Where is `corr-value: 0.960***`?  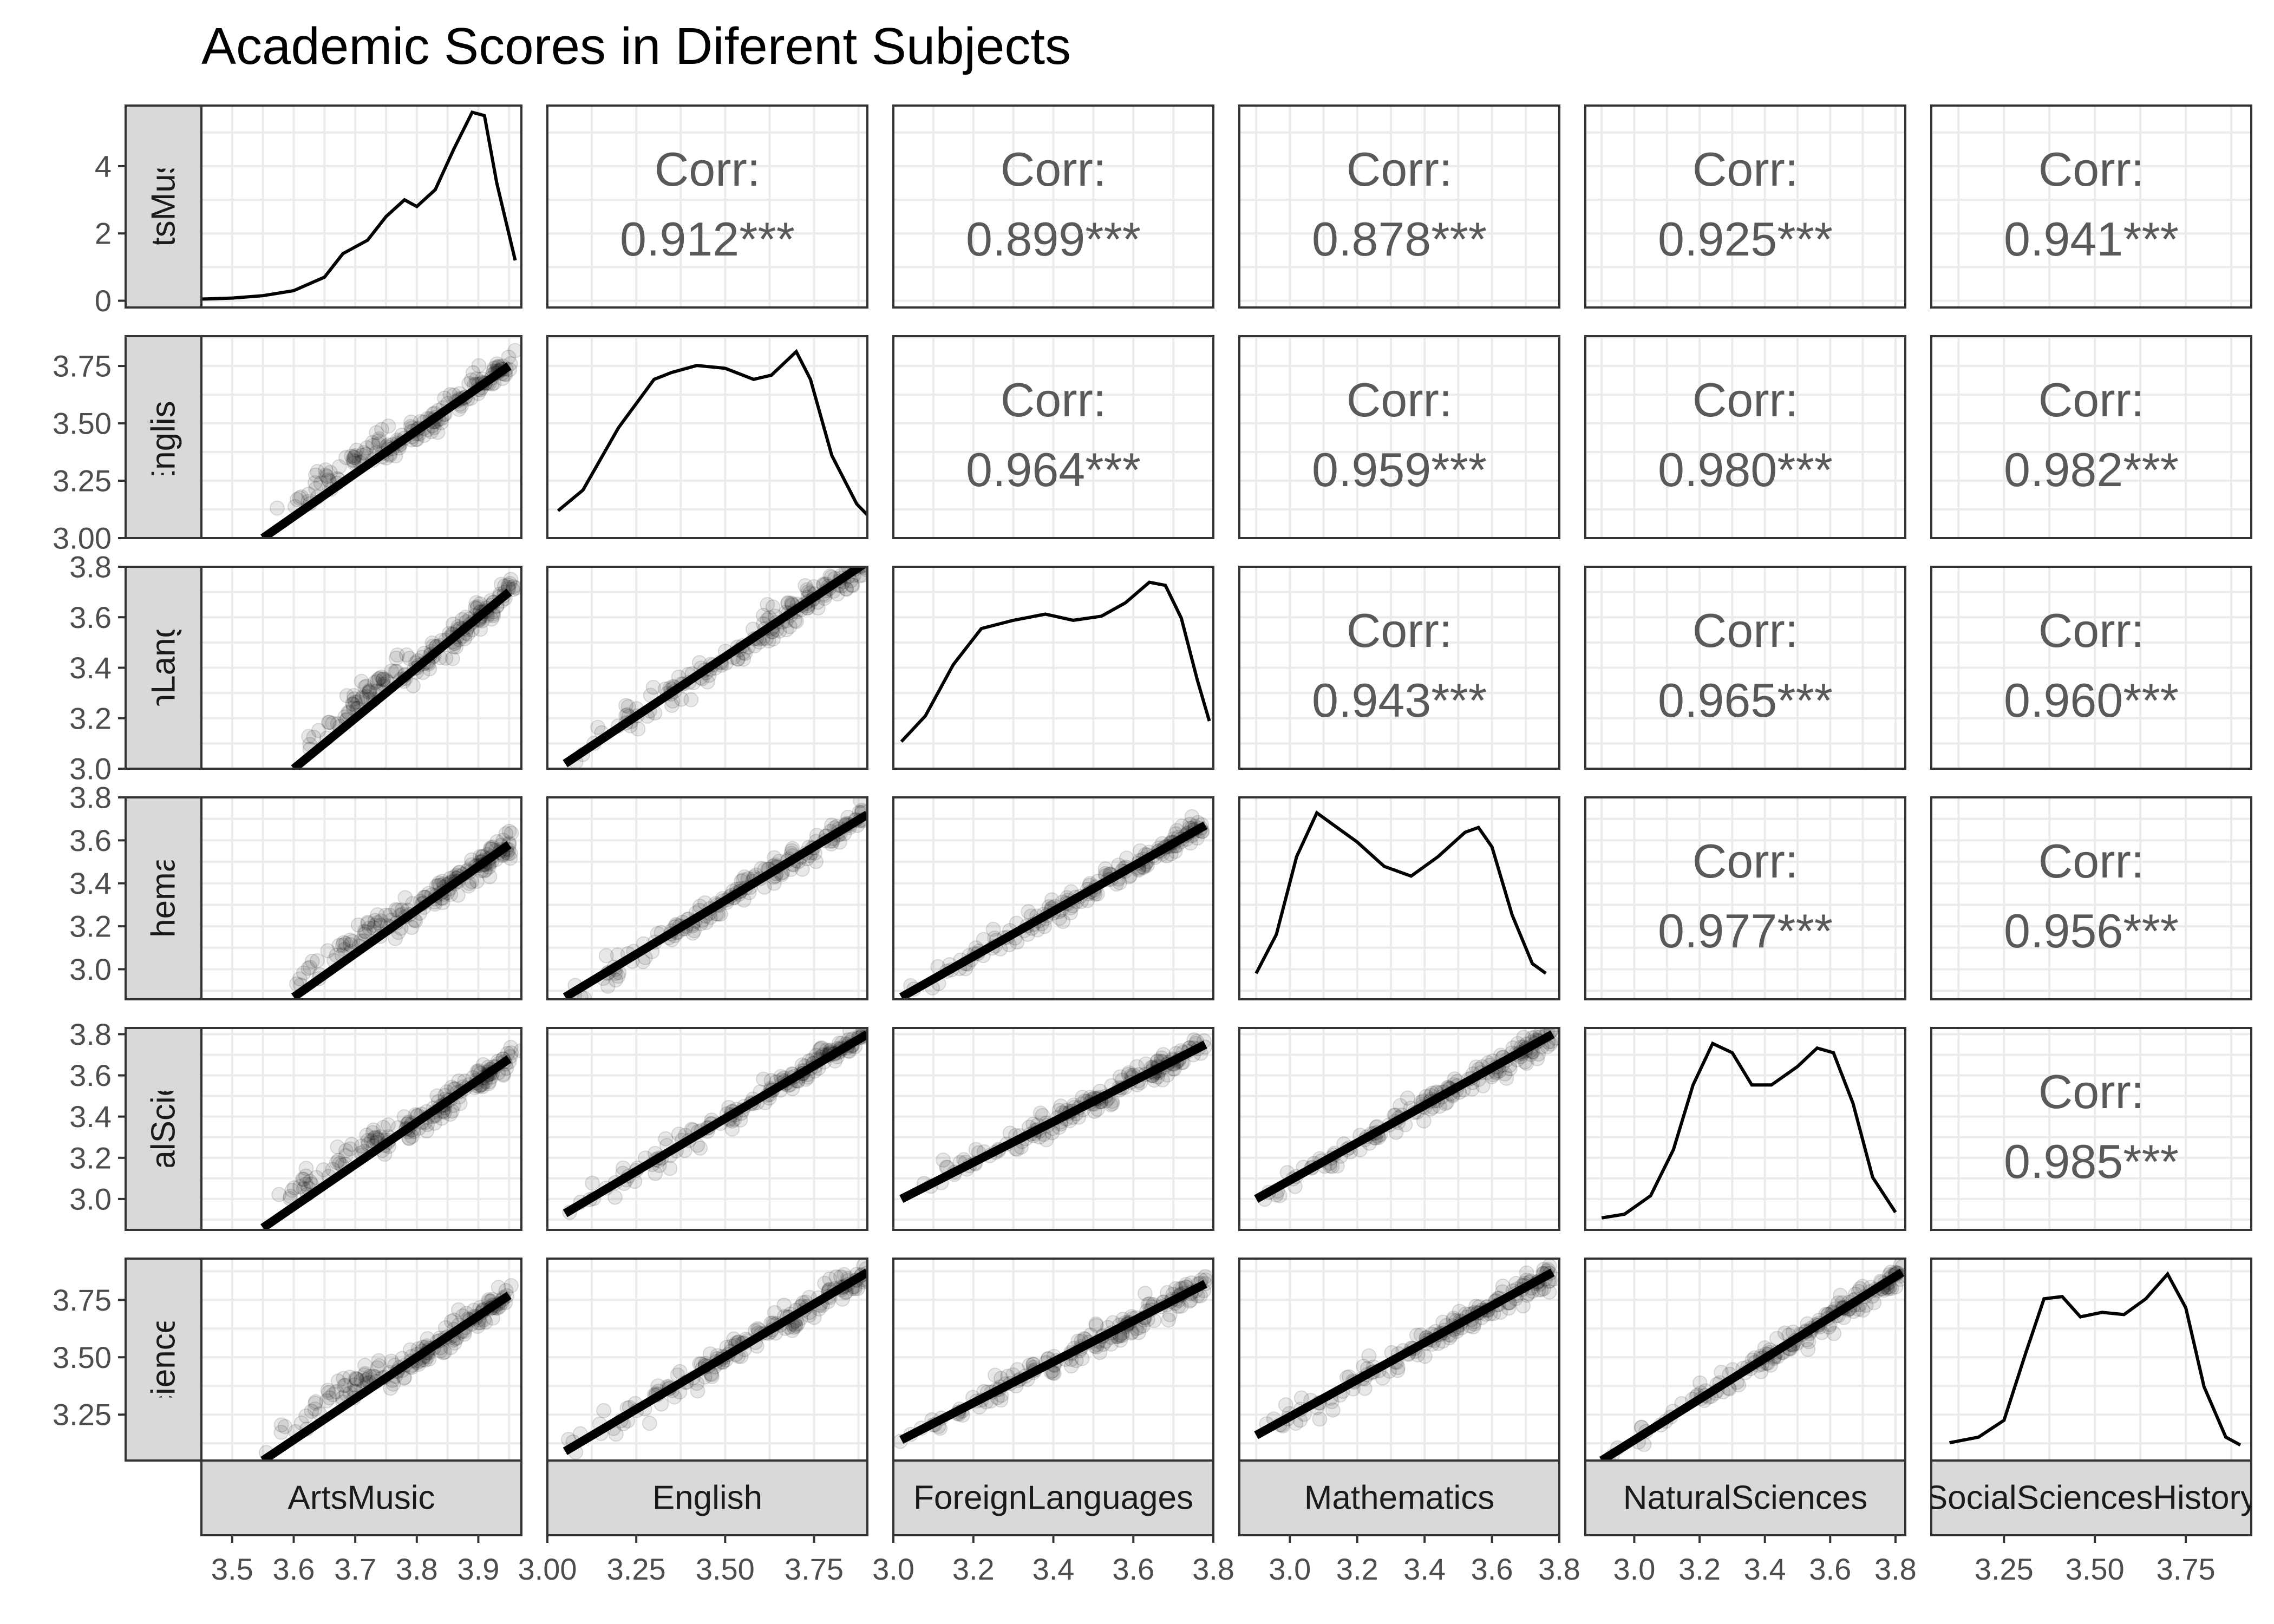
corr-value: 0.960*** is located at coordinates (2092, 700).